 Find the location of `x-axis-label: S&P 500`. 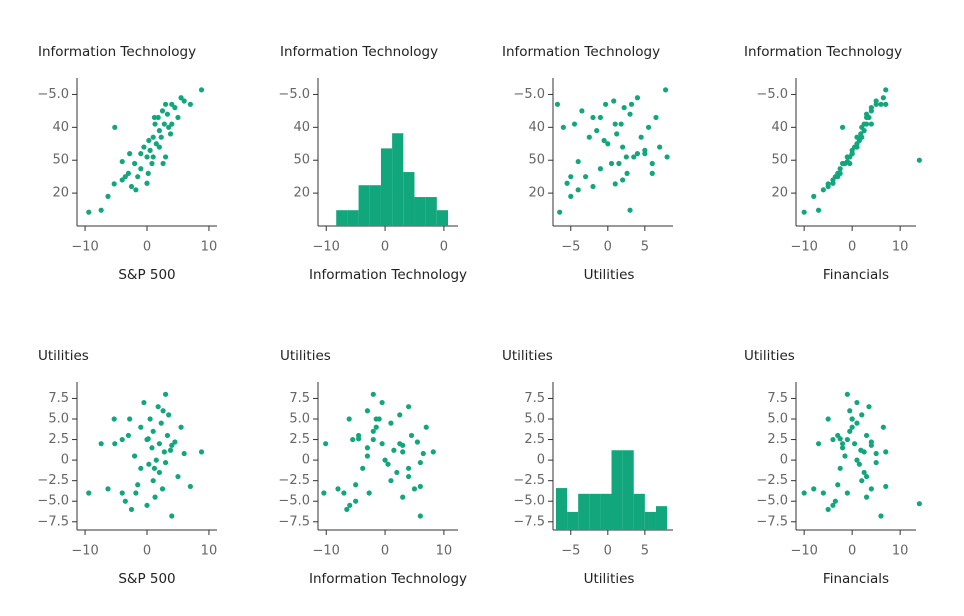

x-axis-label: S&P 500 is located at coordinates (146, 579).